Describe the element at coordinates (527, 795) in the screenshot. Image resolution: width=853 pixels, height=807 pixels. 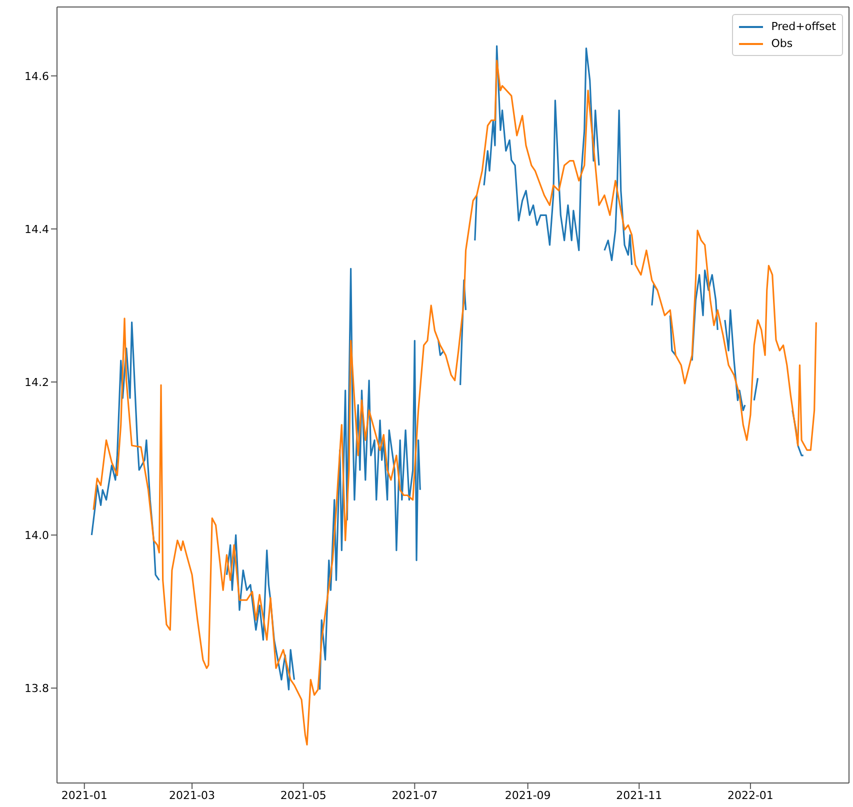
I see `x-tick-label: 2021-09` at that location.